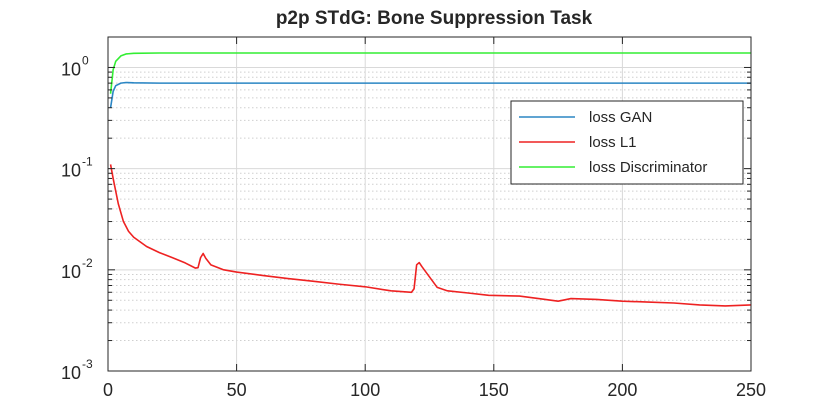 The height and width of the screenshot is (416, 830). What do you see at coordinates (620, 117) in the screenshot?
I see `legend-label: loss GAN` at bounding box center [620, 117].